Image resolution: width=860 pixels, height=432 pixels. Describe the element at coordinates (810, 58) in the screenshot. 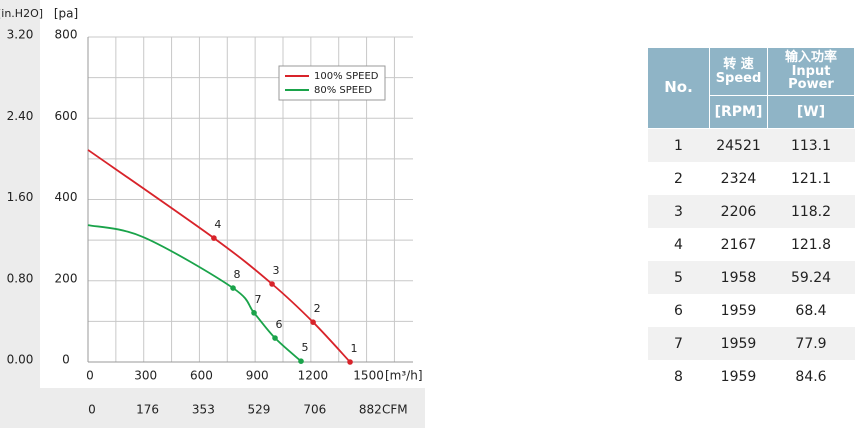

I see `header-power-cn: 输入功率` at that location.